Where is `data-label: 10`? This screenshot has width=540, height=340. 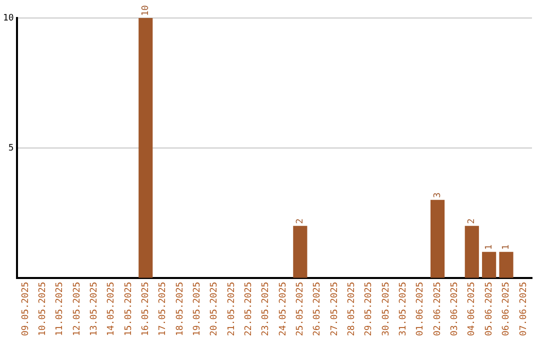 data-label: 10 is located at coordinates (145, 10).